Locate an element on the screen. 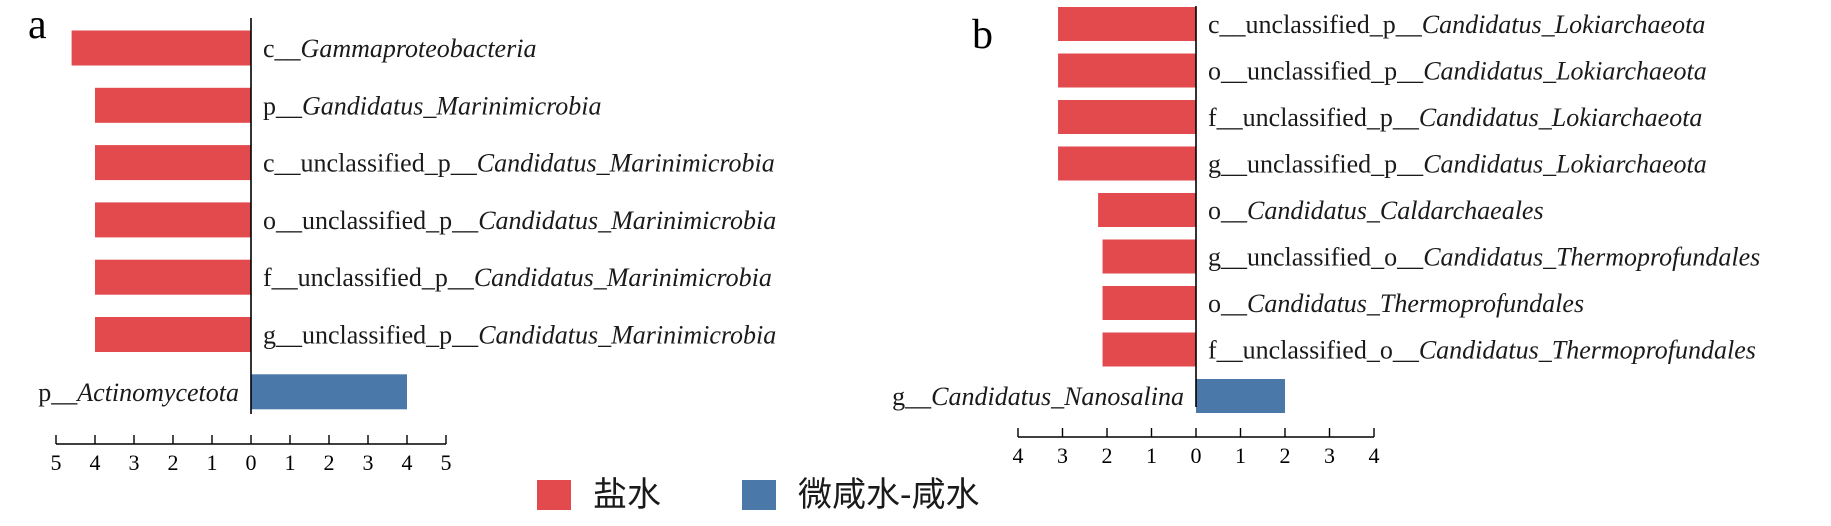 The height and width of the screenshot is (526, 1831). category-label: p__Gandidatus_Marinimicrobia is located at coordinates (432, 105).